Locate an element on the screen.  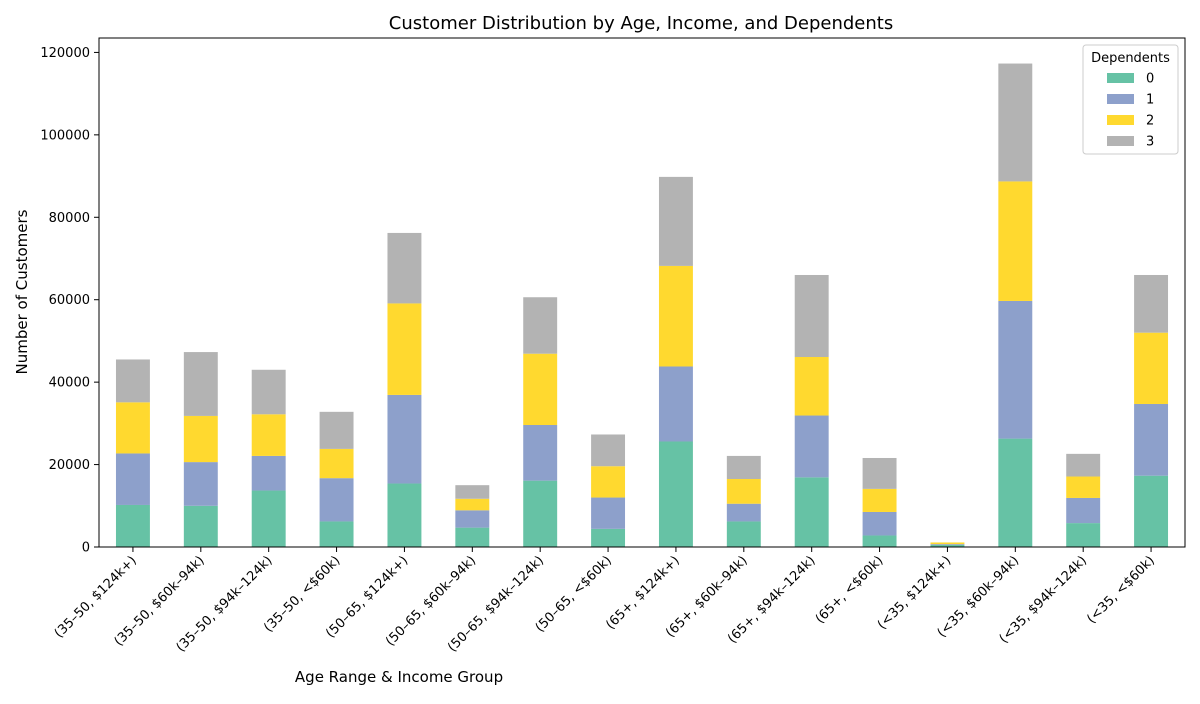
legend-label-1: 1 is located at coordinates (1150, 100).